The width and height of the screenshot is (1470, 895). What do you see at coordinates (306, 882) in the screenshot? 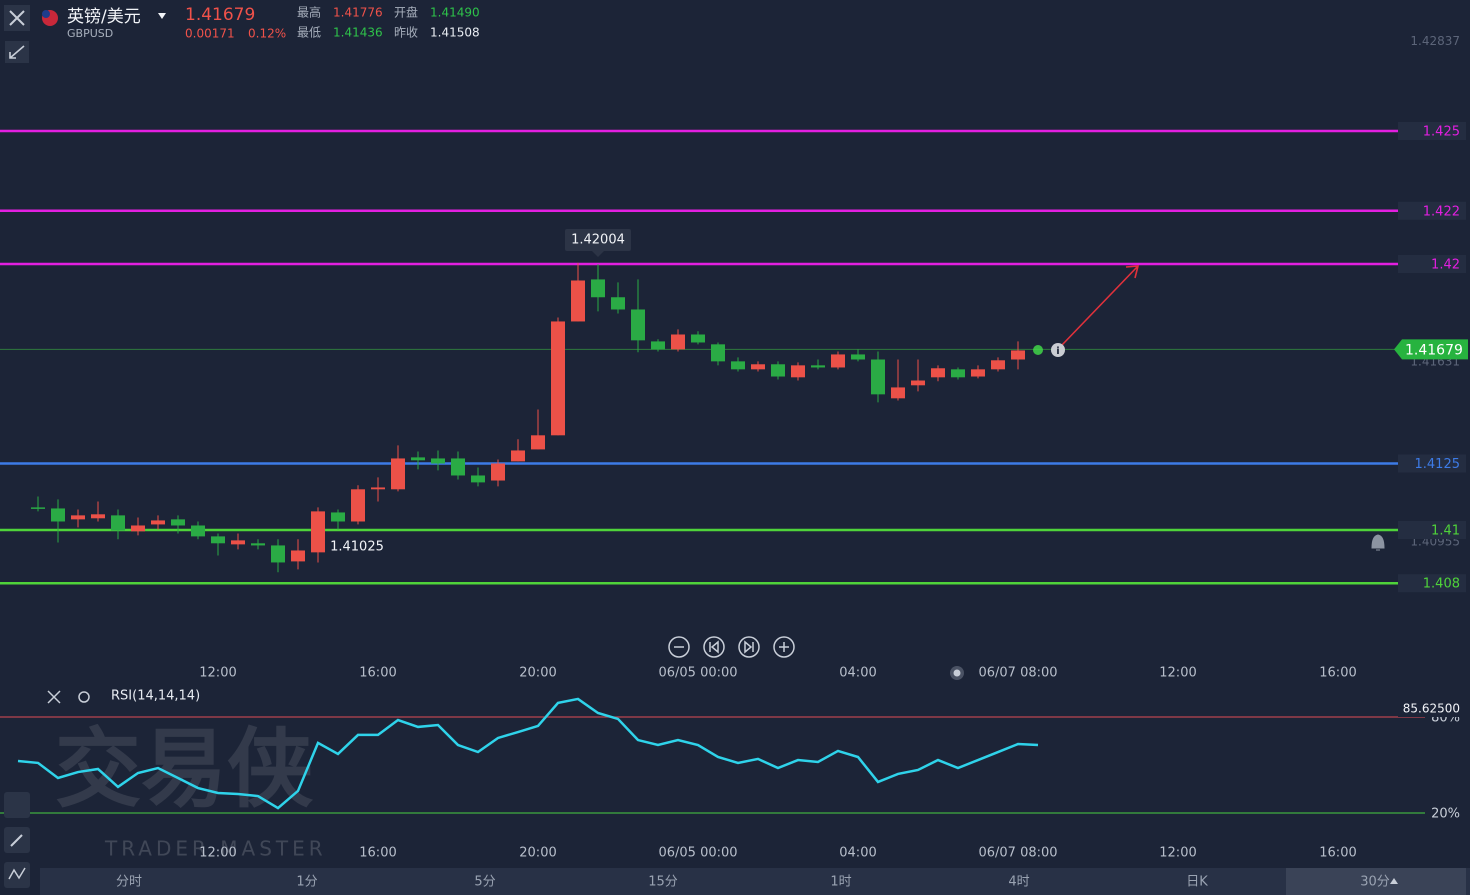
I see `tab: 1分` at bounding box center [306, 882].